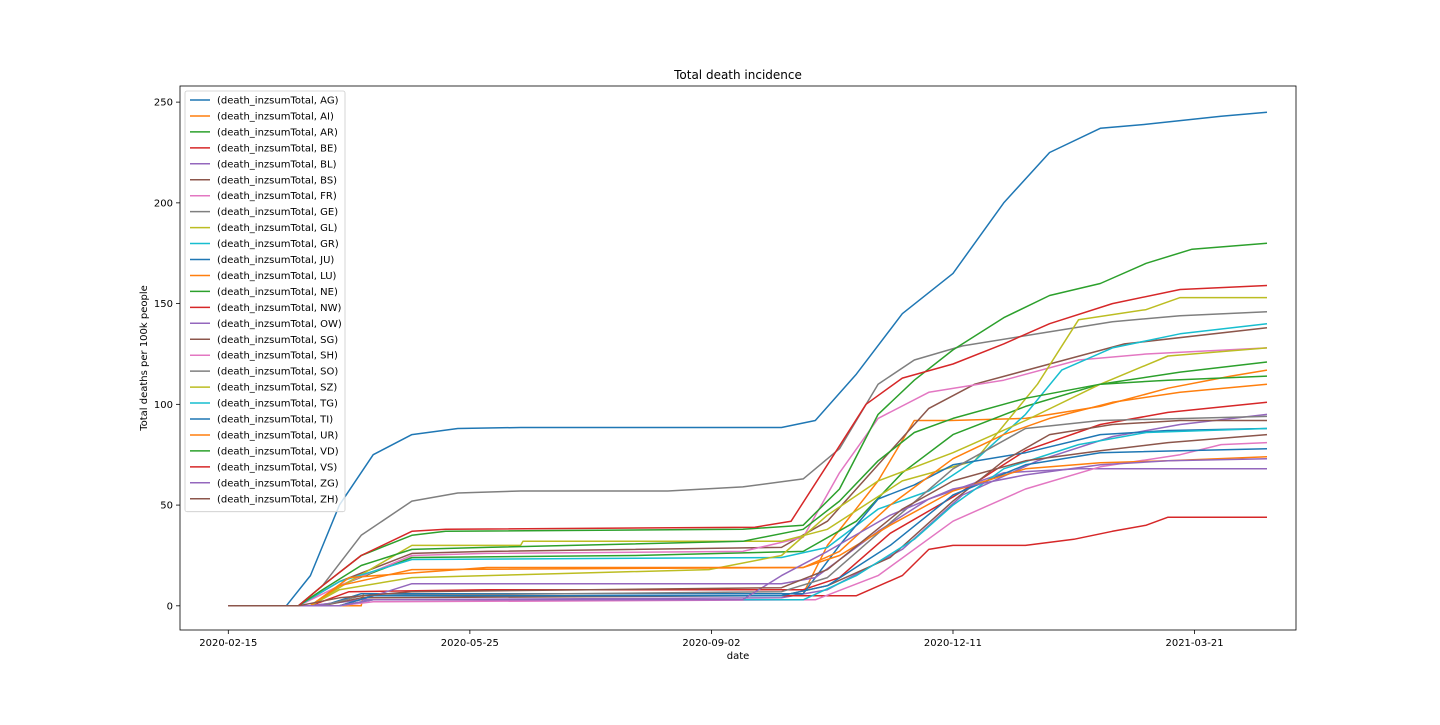  What do you see at coordinates (163, 103) in the screenshot?
I see `y-tick-label: 250` at bounding box center [163, 103].